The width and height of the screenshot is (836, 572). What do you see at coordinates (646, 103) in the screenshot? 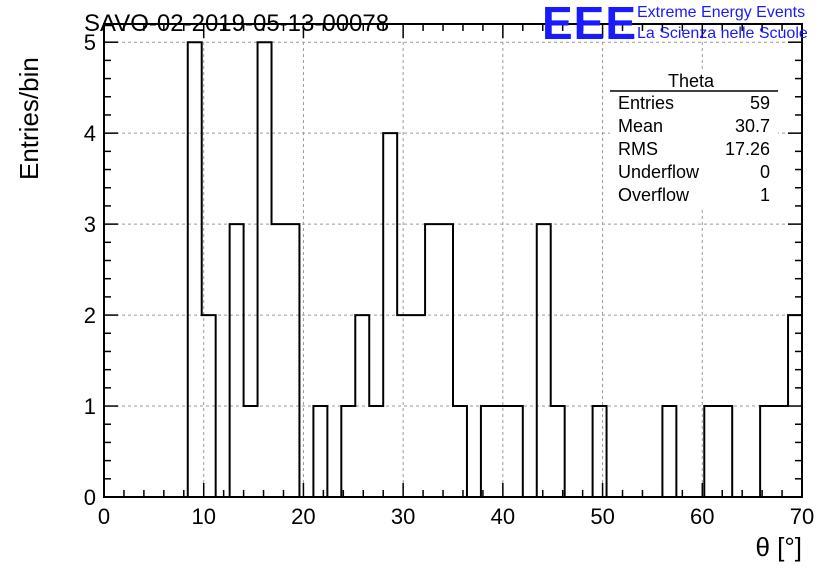
I see `stats-label-entries: Entries` at bounding box center [646, 103].